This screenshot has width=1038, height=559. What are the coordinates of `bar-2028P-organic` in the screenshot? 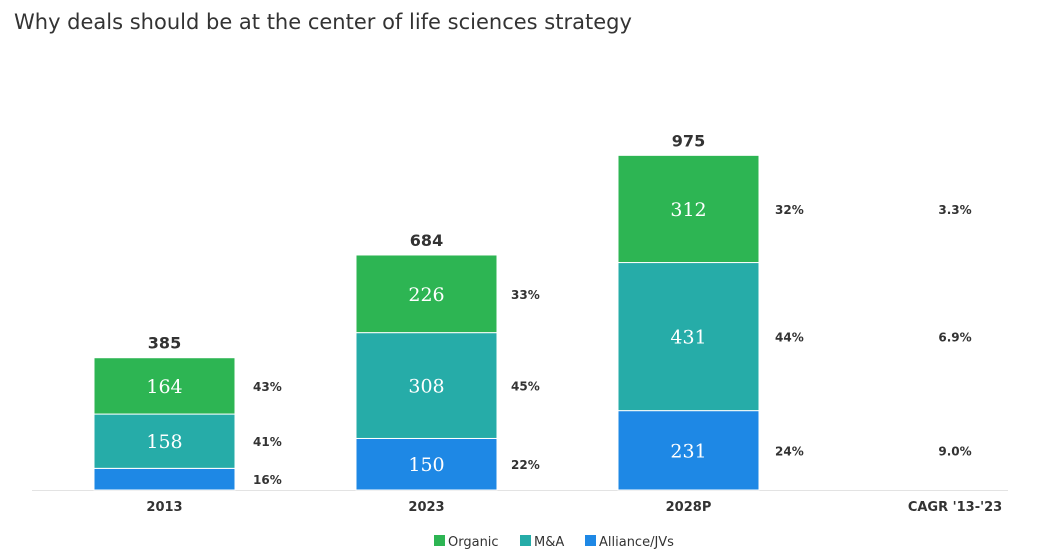 It's located at (688, 209).